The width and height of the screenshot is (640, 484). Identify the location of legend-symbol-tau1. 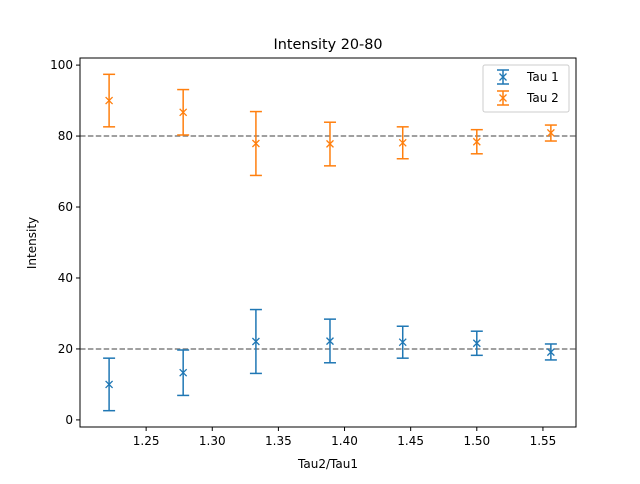
(503, 77).